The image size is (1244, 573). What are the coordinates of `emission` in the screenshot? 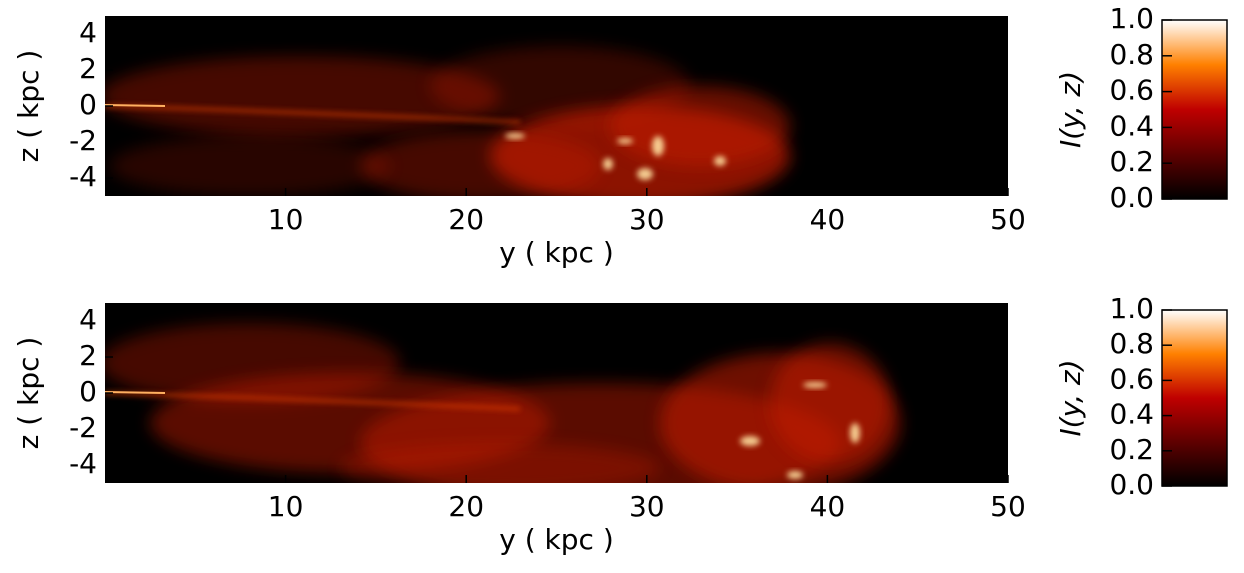 It's located at (447, 121).